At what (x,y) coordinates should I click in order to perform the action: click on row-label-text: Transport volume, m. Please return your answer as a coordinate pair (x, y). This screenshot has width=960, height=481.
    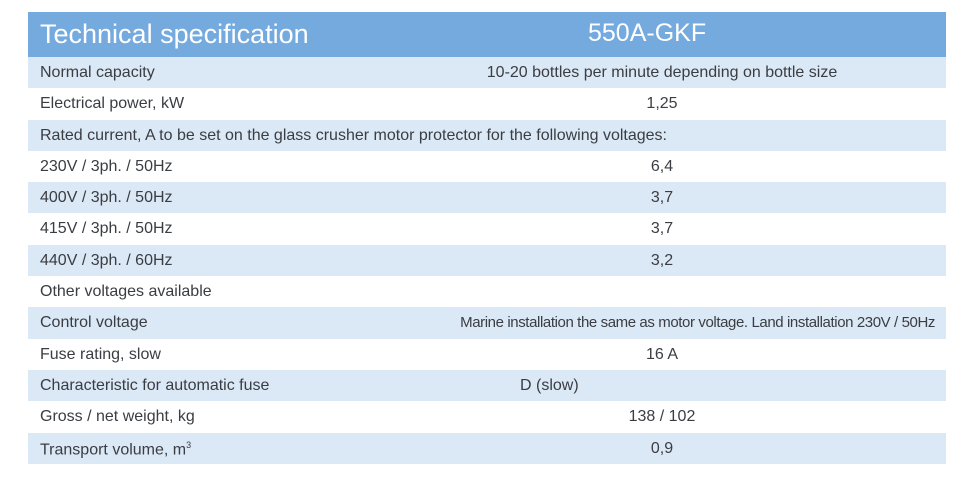
    Looking at the image, I should click on (113, 449).